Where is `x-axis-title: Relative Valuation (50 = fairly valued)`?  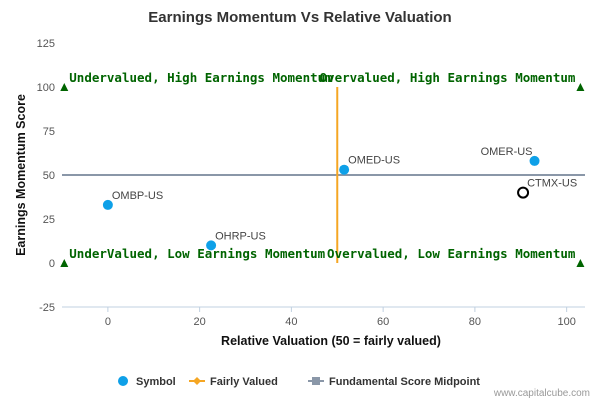 x-axis-title: Relative Valuation (50 = fairly valued) is located at coordinates (331, 341).